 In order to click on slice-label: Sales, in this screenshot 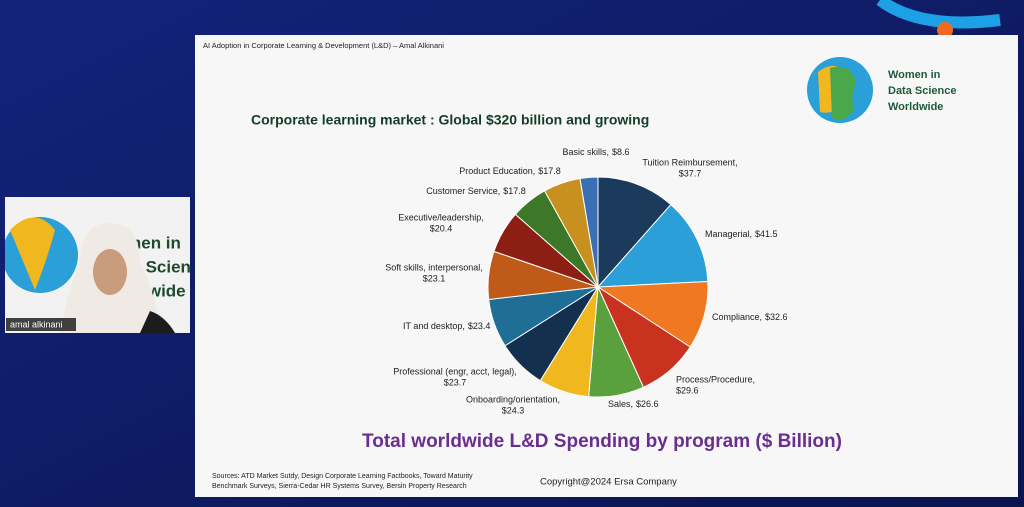, I will do `click(620, 404)`.